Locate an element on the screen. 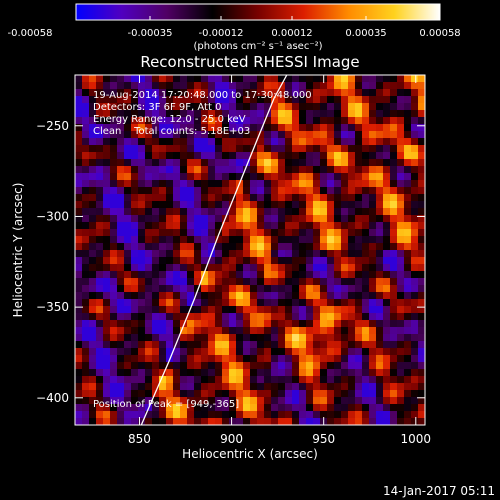  colorbar-tick-label: -0.00035 is located at coordinates (150, 33).